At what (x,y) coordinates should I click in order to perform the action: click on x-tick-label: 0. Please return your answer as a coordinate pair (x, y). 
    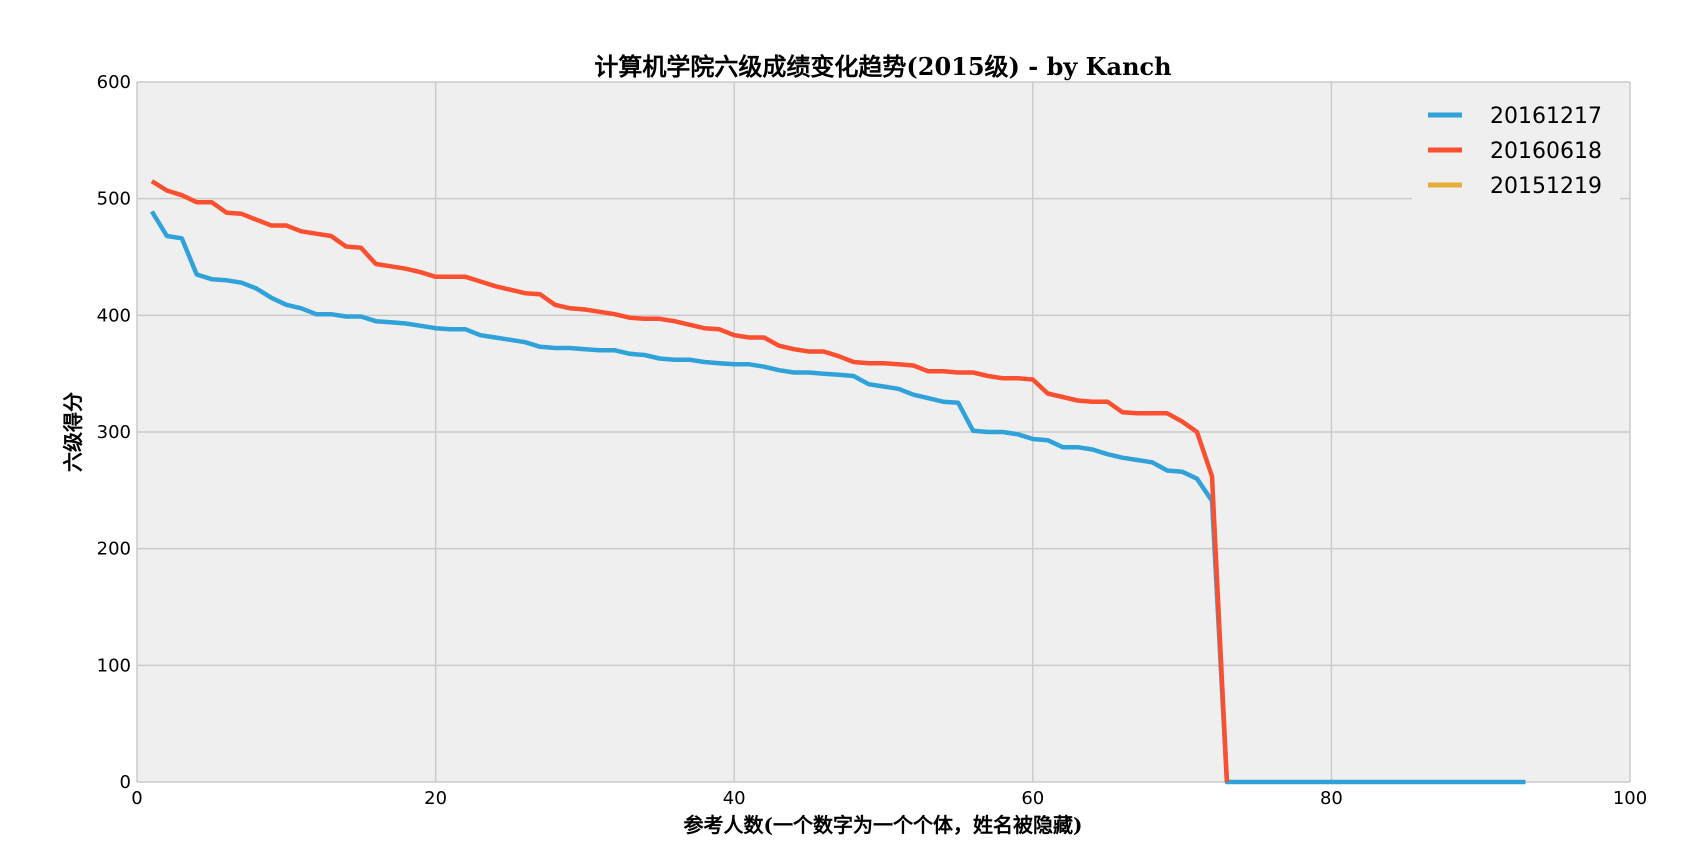
    Looking at the image, I should click on (136, 798).